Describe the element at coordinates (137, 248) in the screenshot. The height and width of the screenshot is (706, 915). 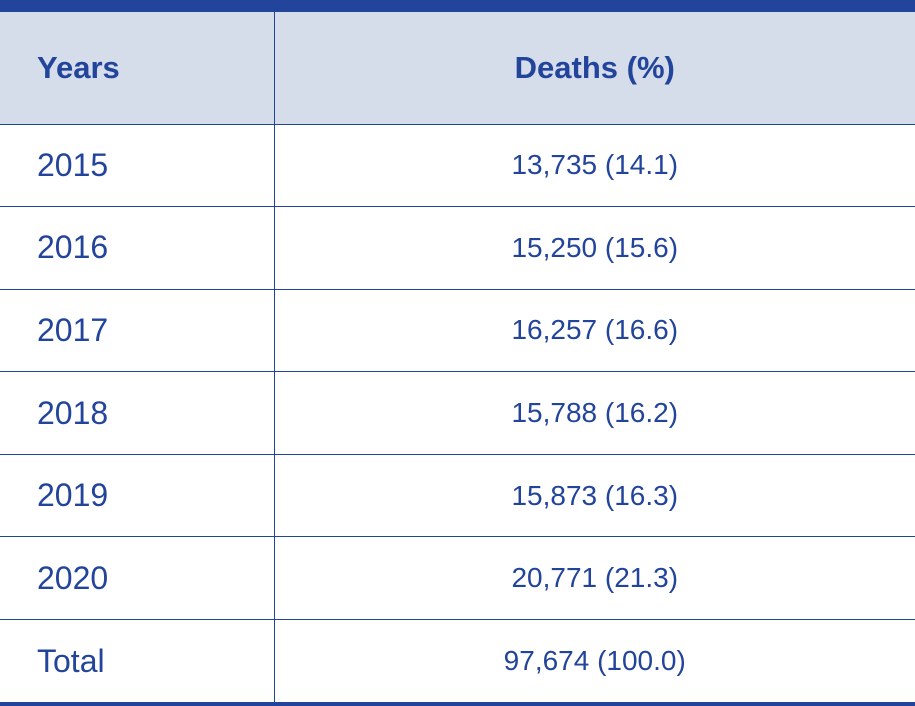
I see `year-cell: 2016` at that location.